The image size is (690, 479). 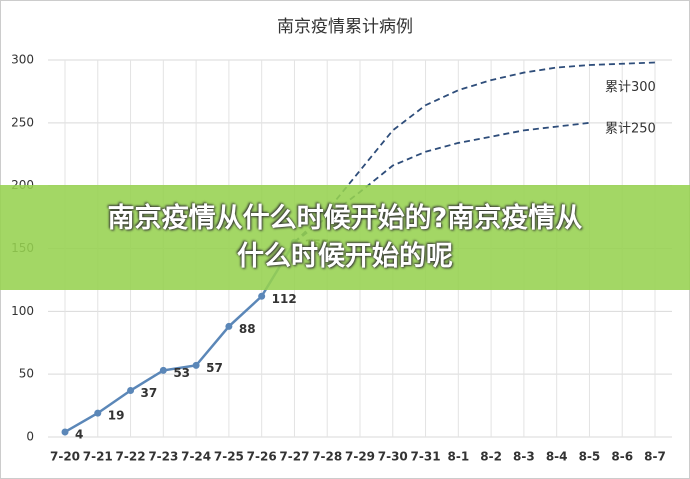 What do you see at coordinates (360, 457) in the screenshot?
I see `x-tick-label: 7-29` at bounding box center [360, 457].